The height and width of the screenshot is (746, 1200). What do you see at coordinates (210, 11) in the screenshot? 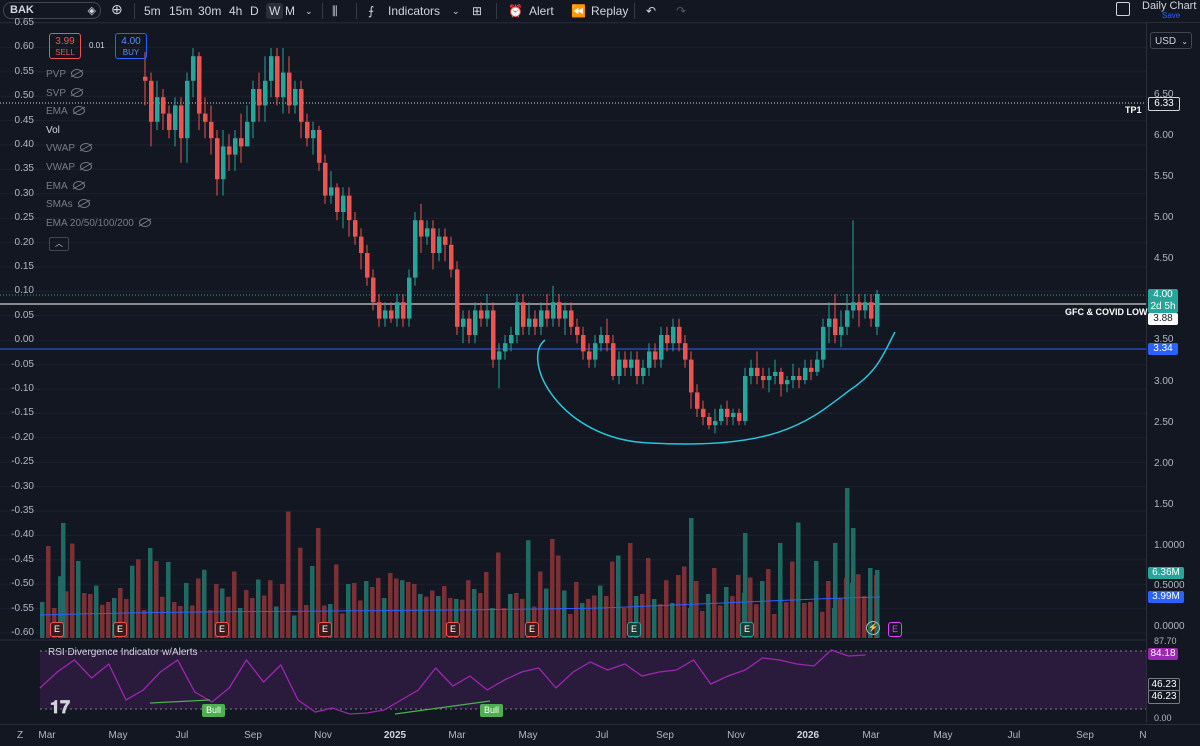
I see `timeframe-30m: 30m` at bounding box center [210, 11].